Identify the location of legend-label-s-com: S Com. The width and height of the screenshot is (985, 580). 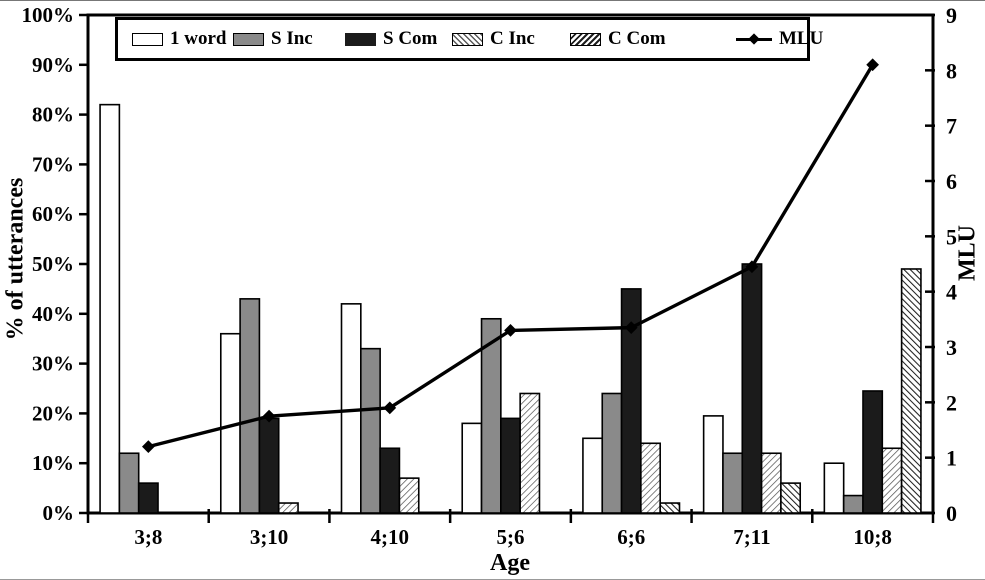
(410, 38).